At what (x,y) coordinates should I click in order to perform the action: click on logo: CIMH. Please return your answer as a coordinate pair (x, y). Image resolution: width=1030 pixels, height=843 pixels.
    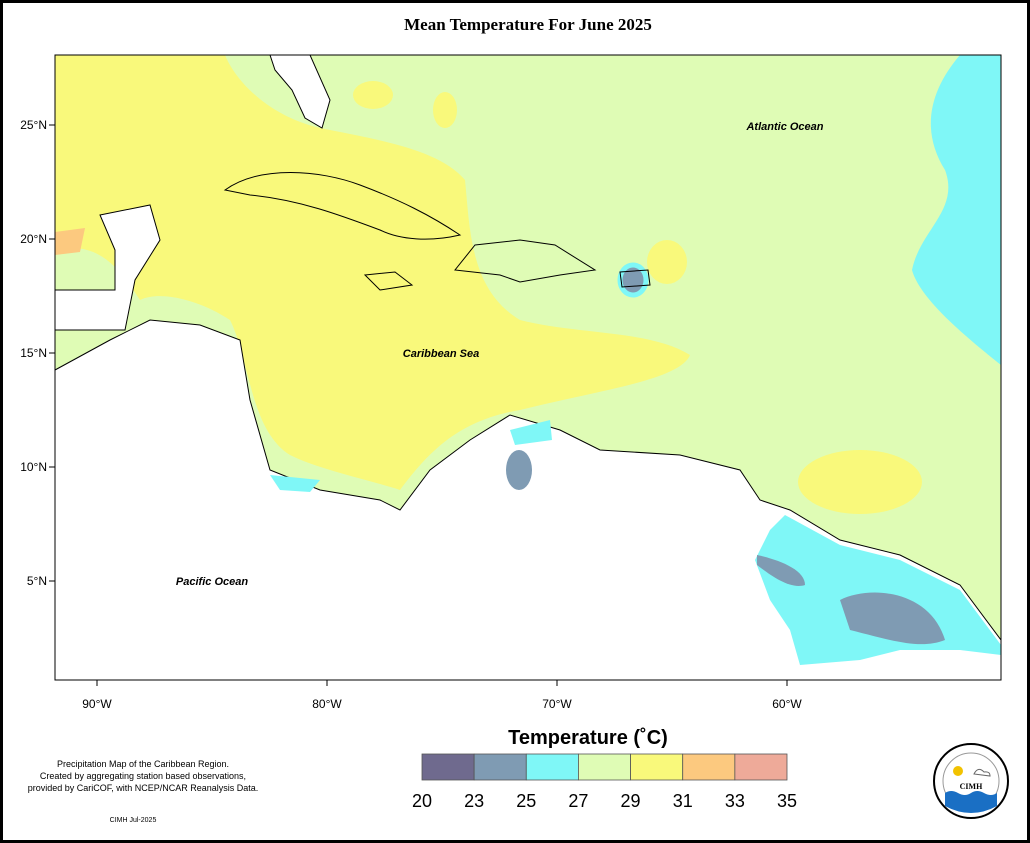
    Looking at the image, I should click on (971, 781).